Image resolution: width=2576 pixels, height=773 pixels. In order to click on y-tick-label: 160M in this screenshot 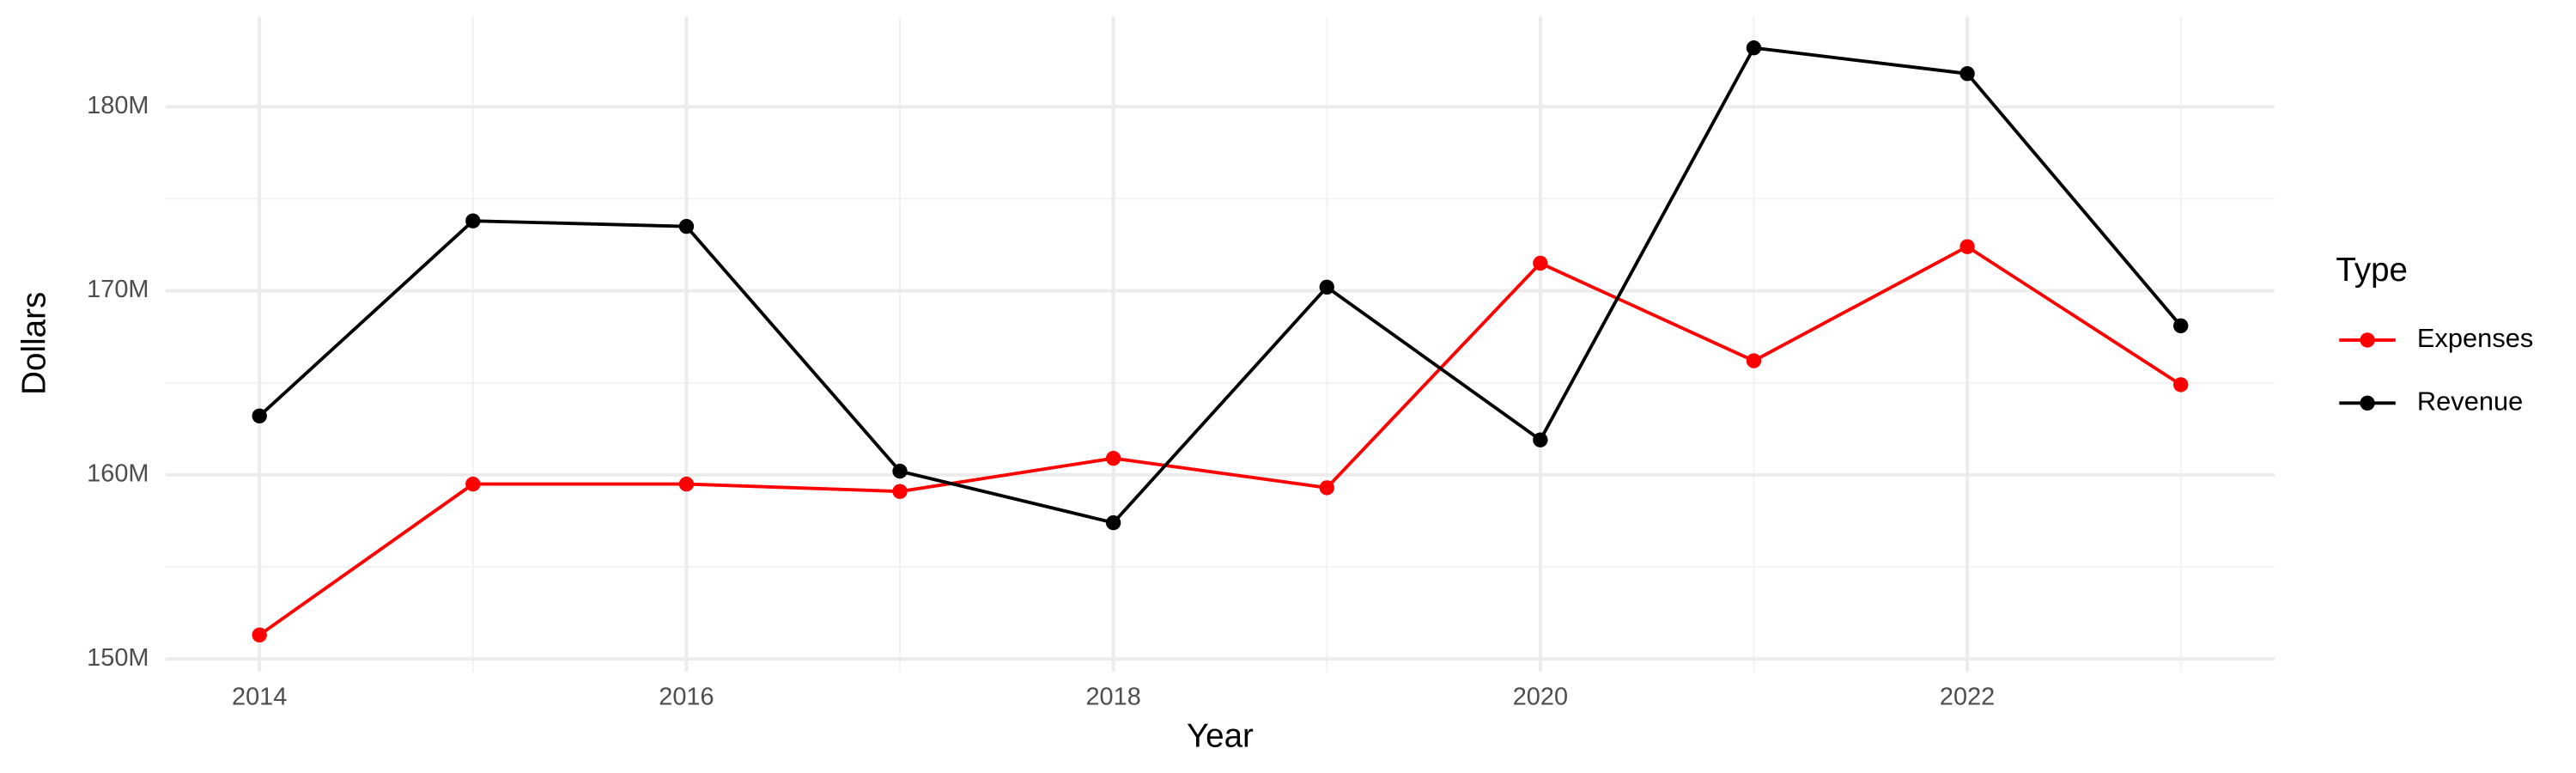, I will do `click(118, 474)`.